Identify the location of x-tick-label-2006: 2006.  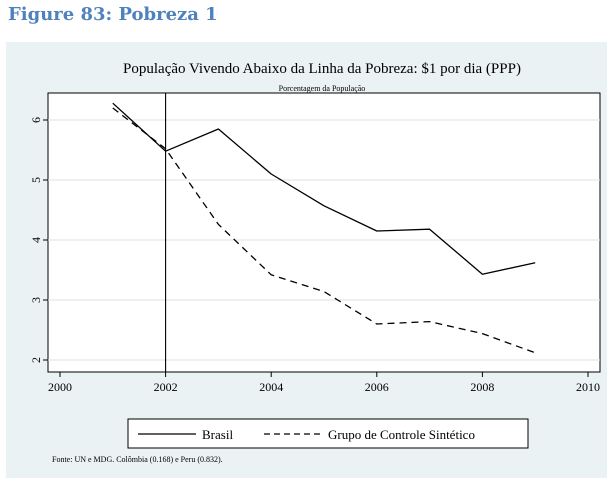
(377, 387).